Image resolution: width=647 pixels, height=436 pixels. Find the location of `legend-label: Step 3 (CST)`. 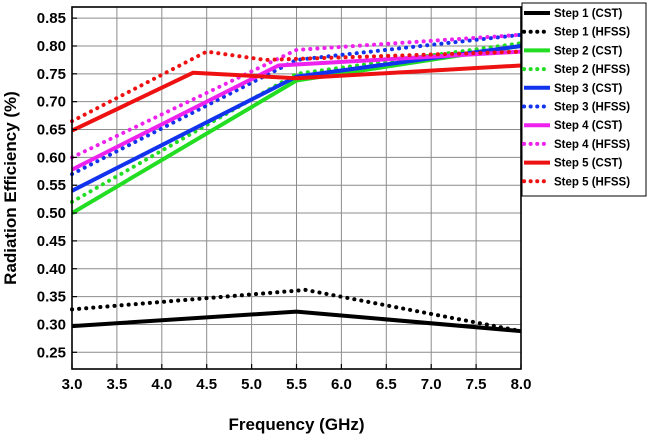

legend-label: Step 3 (CST) is located at coordinates (588, 89).